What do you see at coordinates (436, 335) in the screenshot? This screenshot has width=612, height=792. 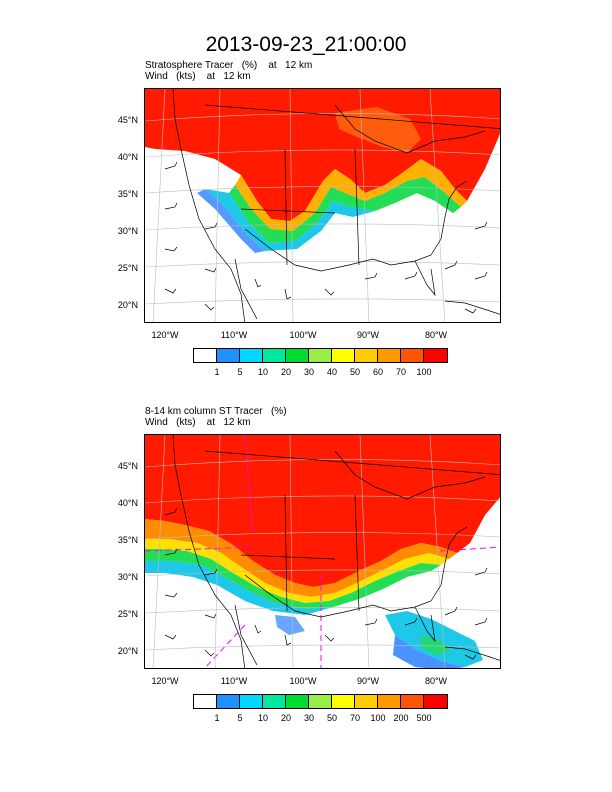 I see `map1-lon-label-80w: 80°W` at bounding box center [436, 335].